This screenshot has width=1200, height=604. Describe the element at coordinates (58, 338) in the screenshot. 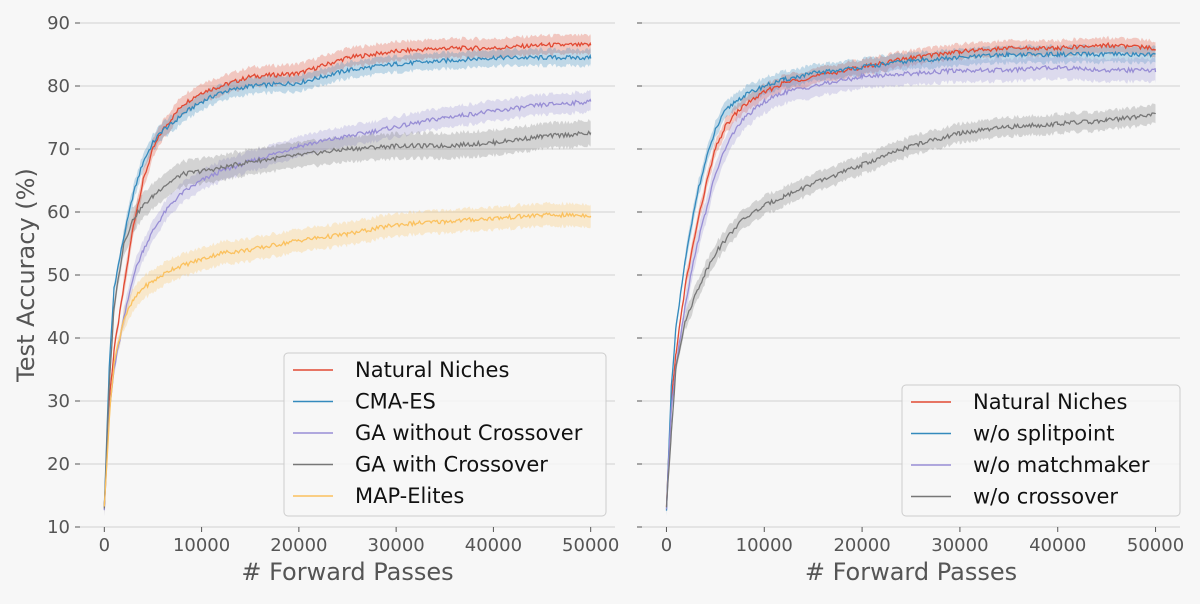

I see `y-tick-label: 40` at that location.